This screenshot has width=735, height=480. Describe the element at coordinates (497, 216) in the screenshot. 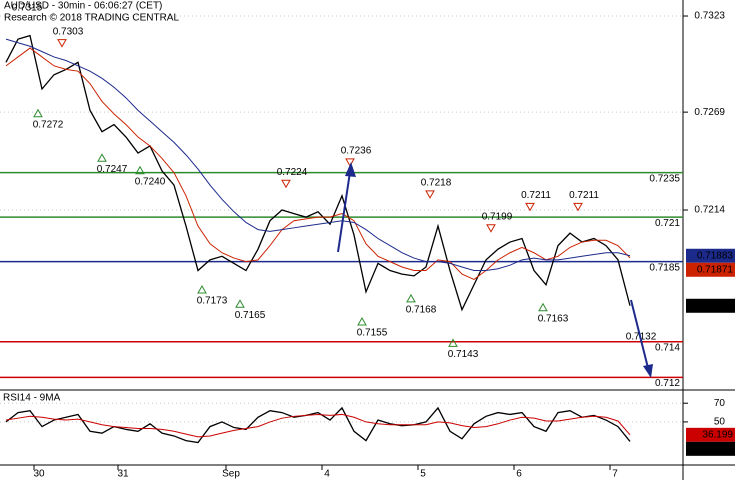

I see `pivot-label: 0.7199` at that location.